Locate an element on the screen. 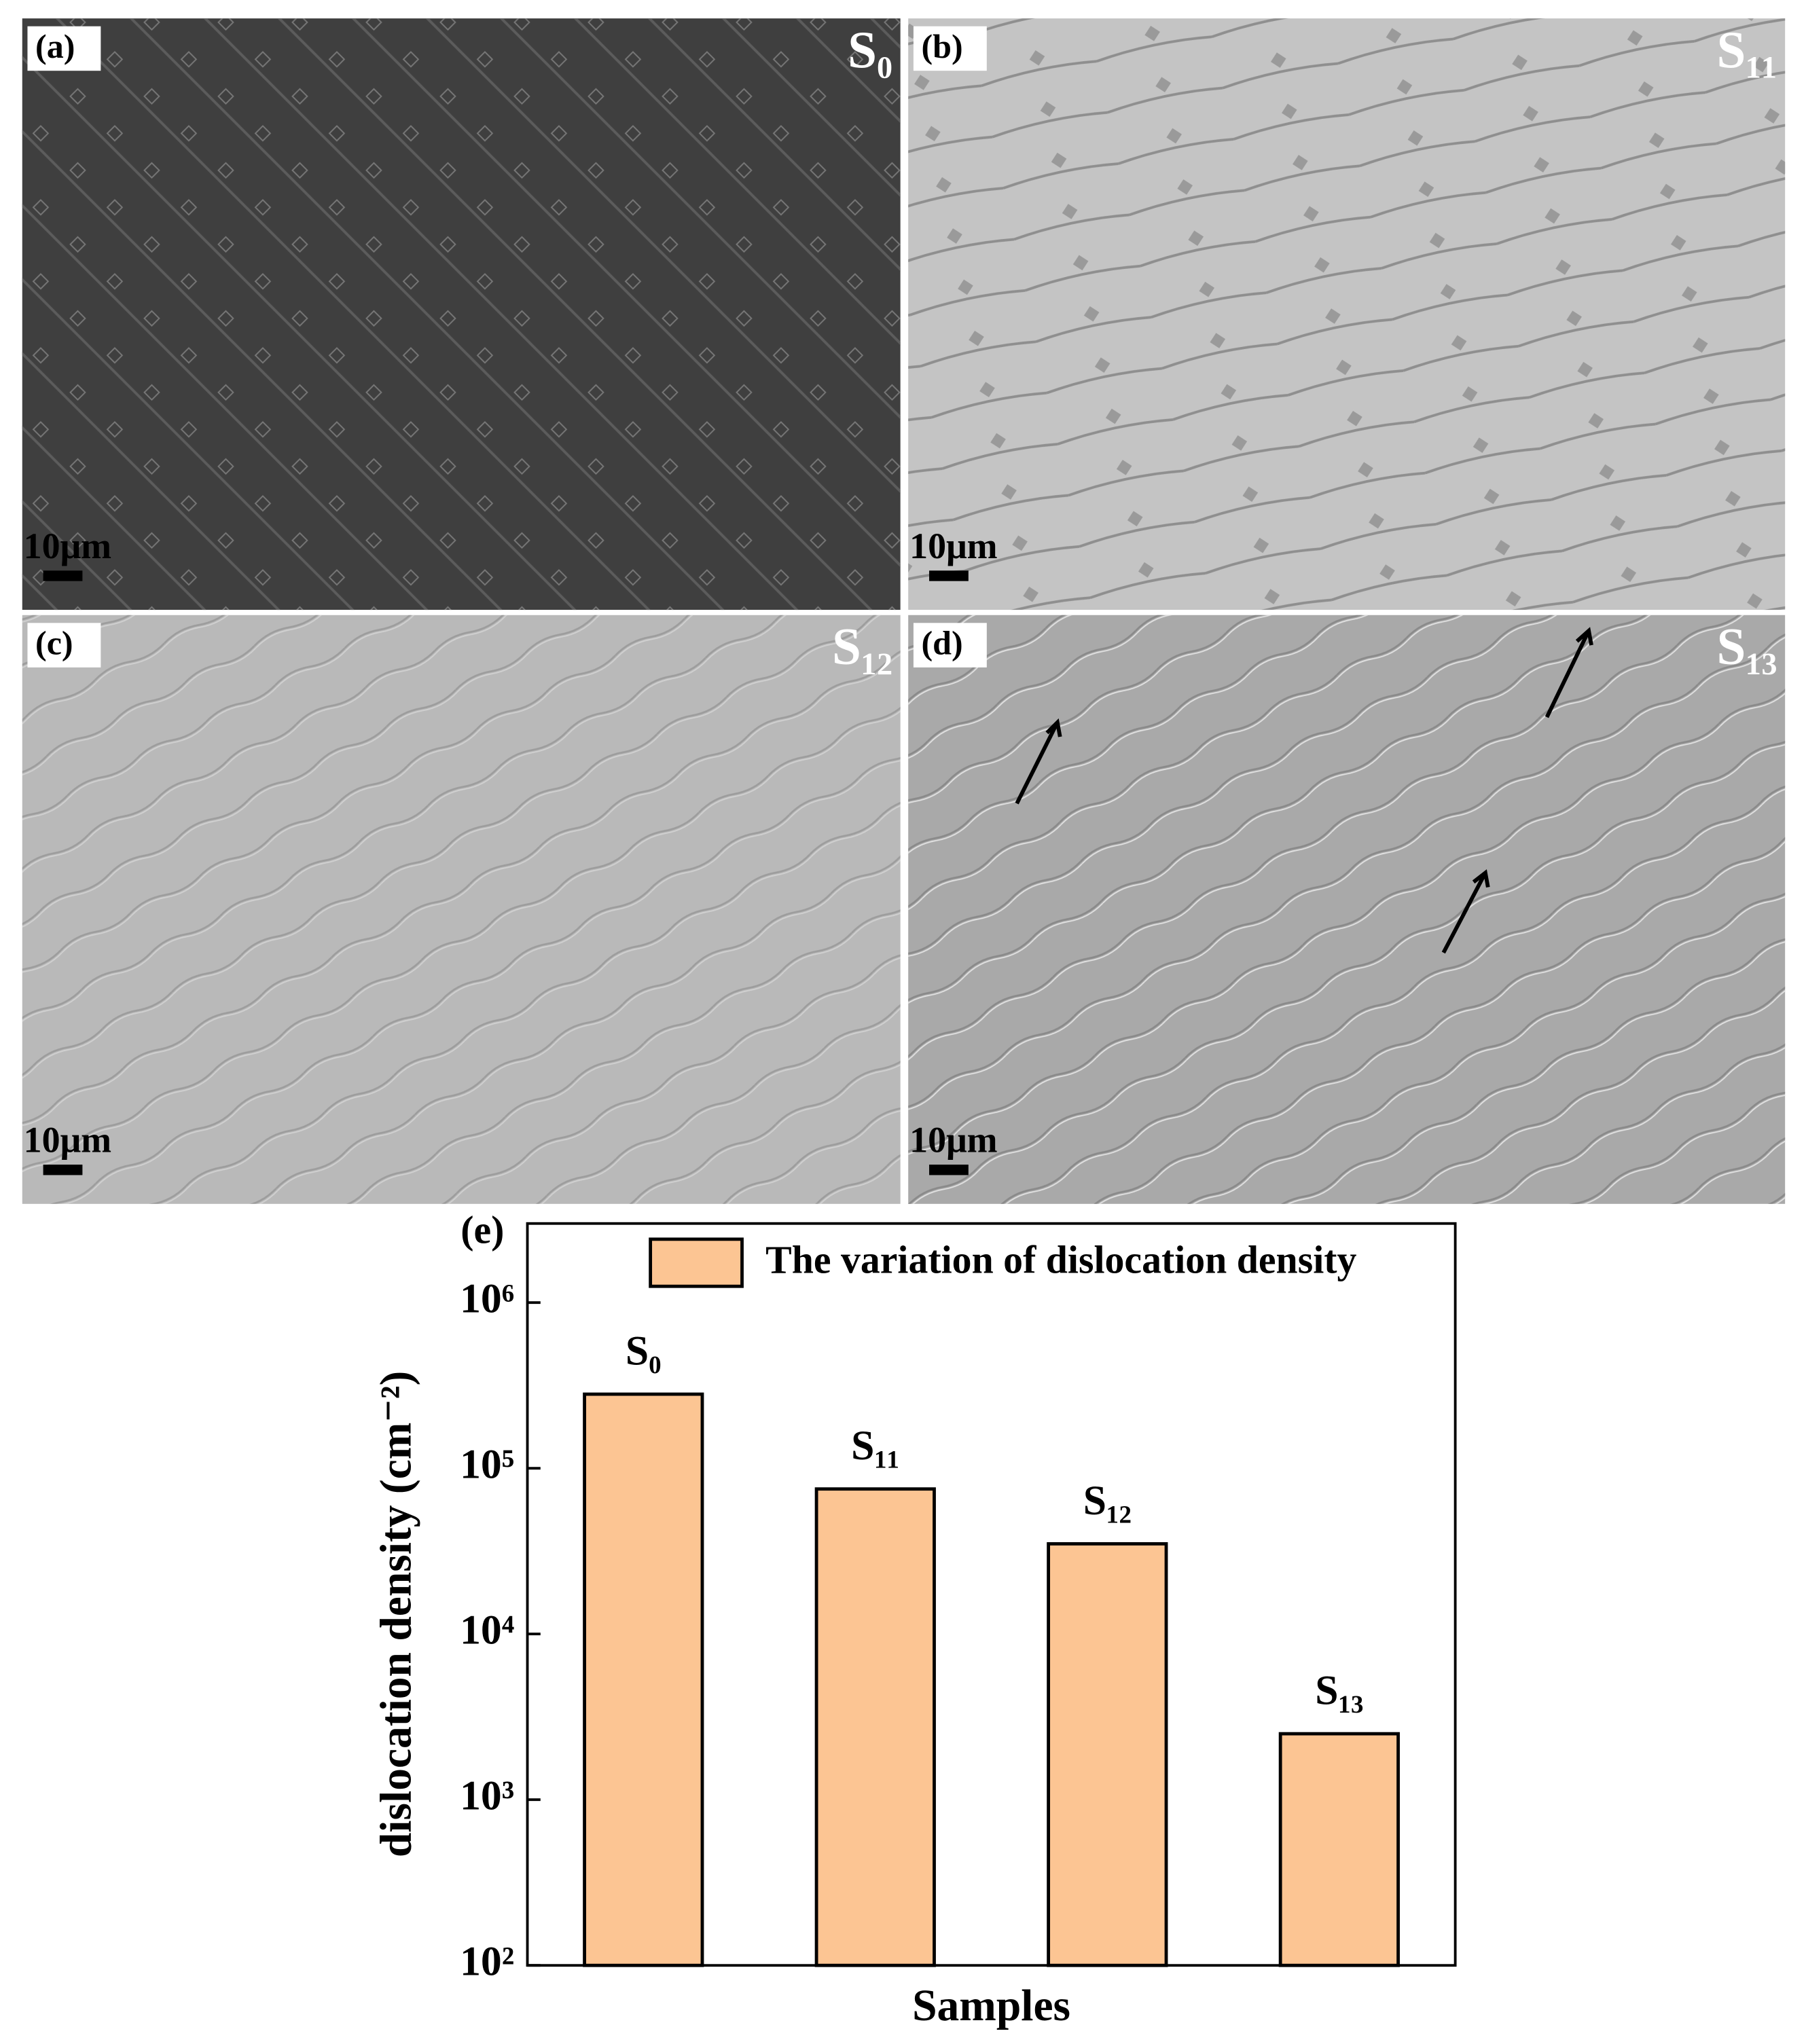  bar-label: S₀ is located at coordinates (644, 1351).